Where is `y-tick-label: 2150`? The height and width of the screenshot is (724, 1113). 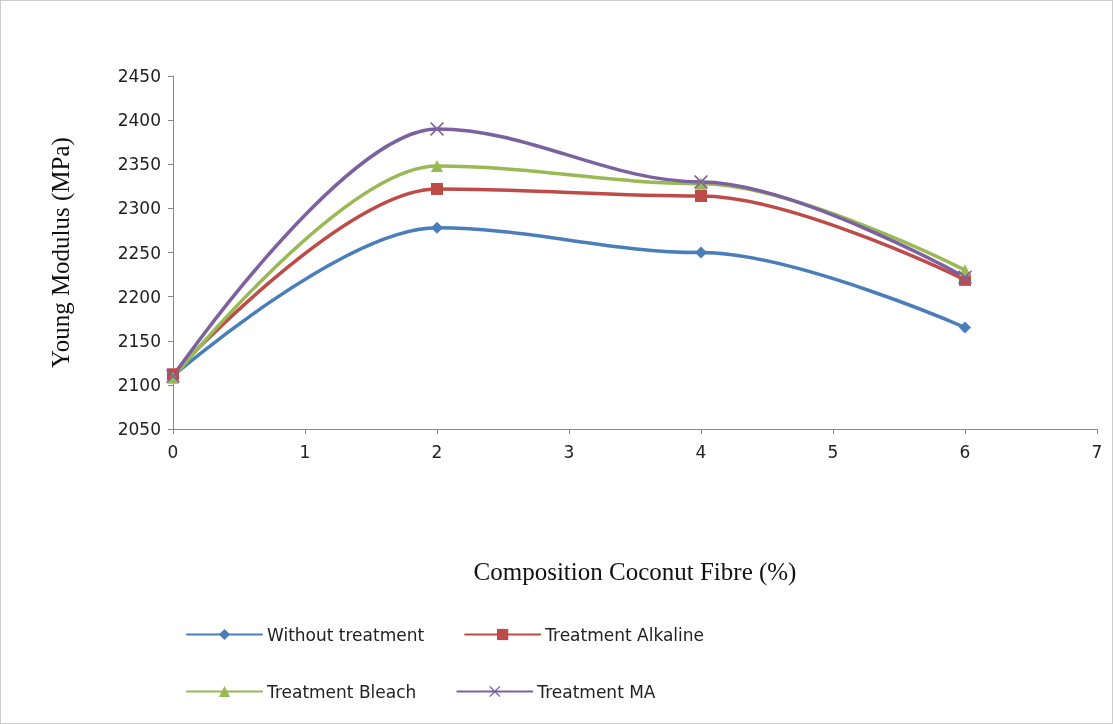 y-tick-label: 2150 is located at coordinates (139, 340).